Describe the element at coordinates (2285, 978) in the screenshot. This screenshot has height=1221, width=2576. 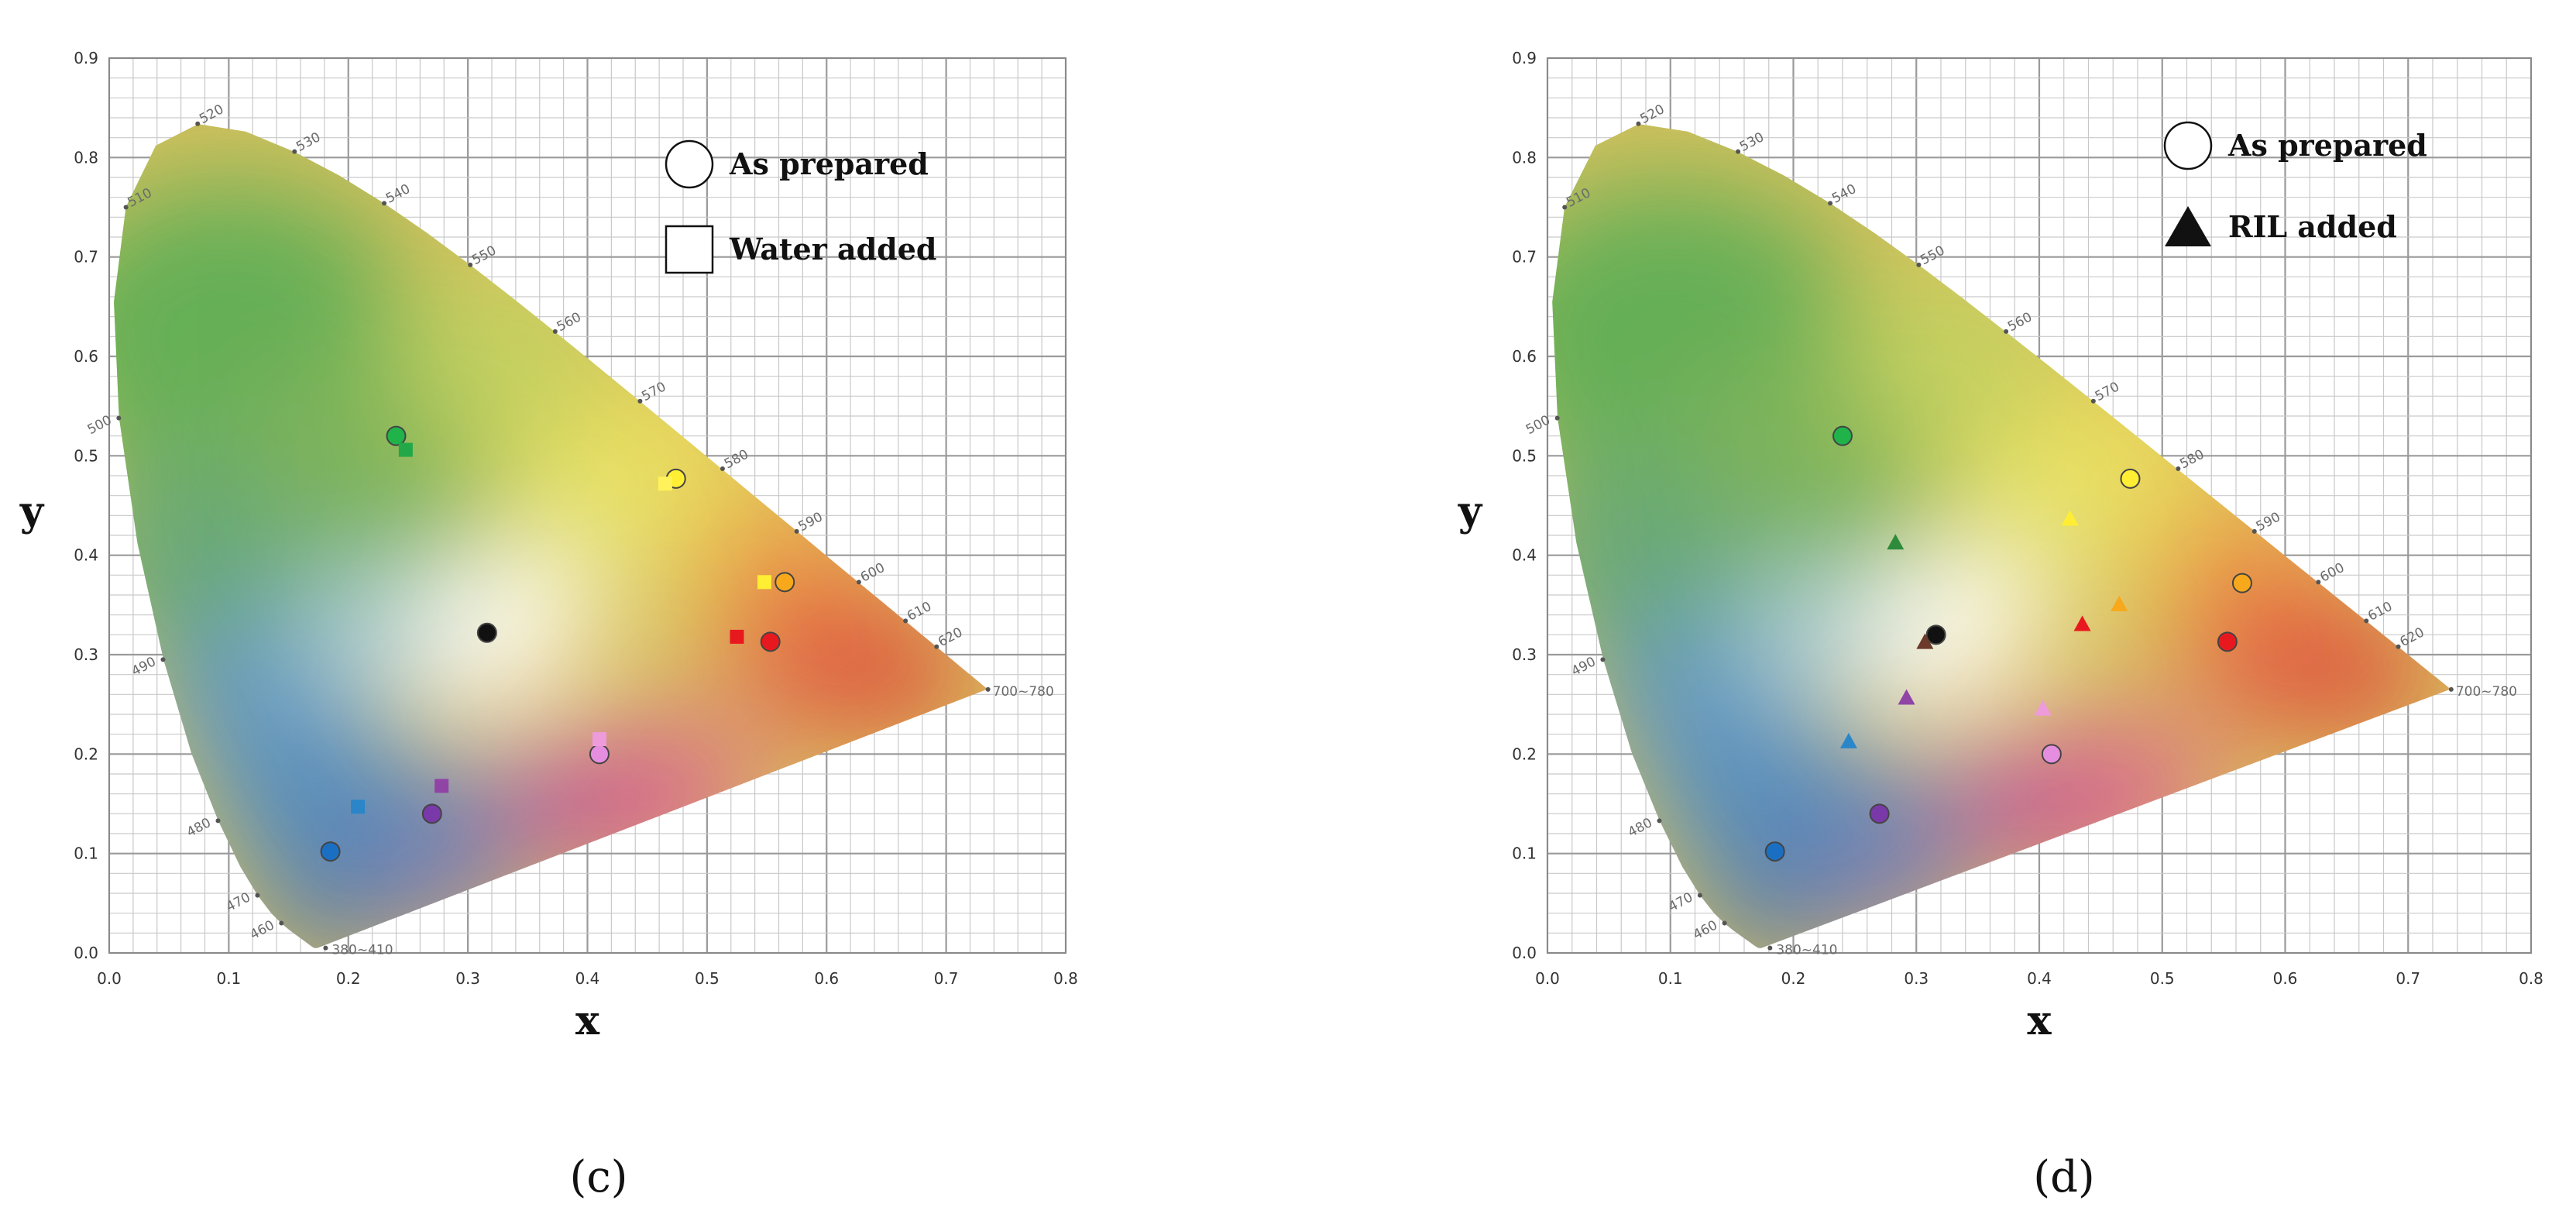
I see `x-tick-label: 0.6` at that location.